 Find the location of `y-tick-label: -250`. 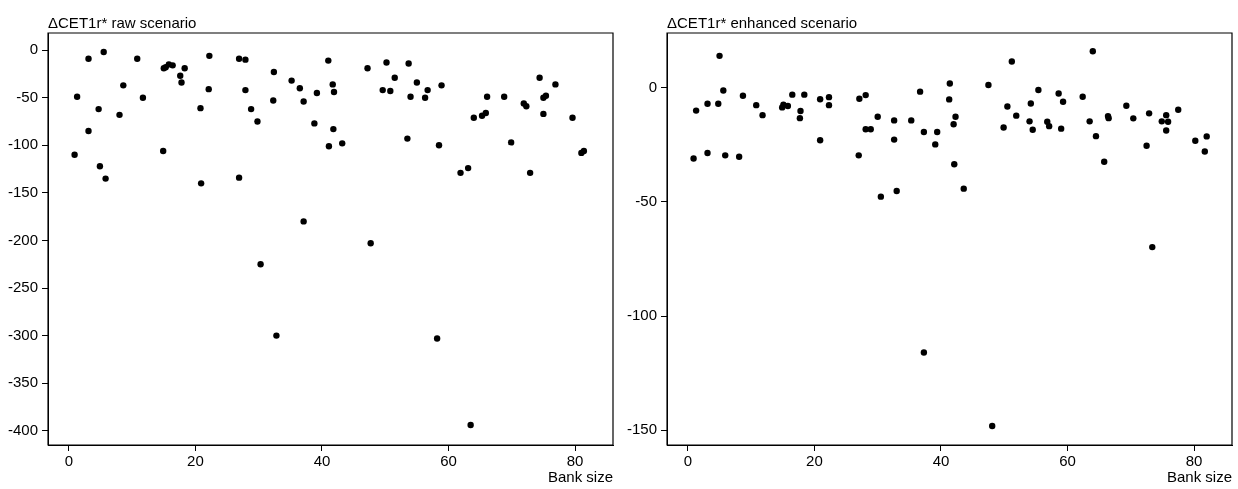

y-tick-label: -250 is located at coordinates (23, 287).